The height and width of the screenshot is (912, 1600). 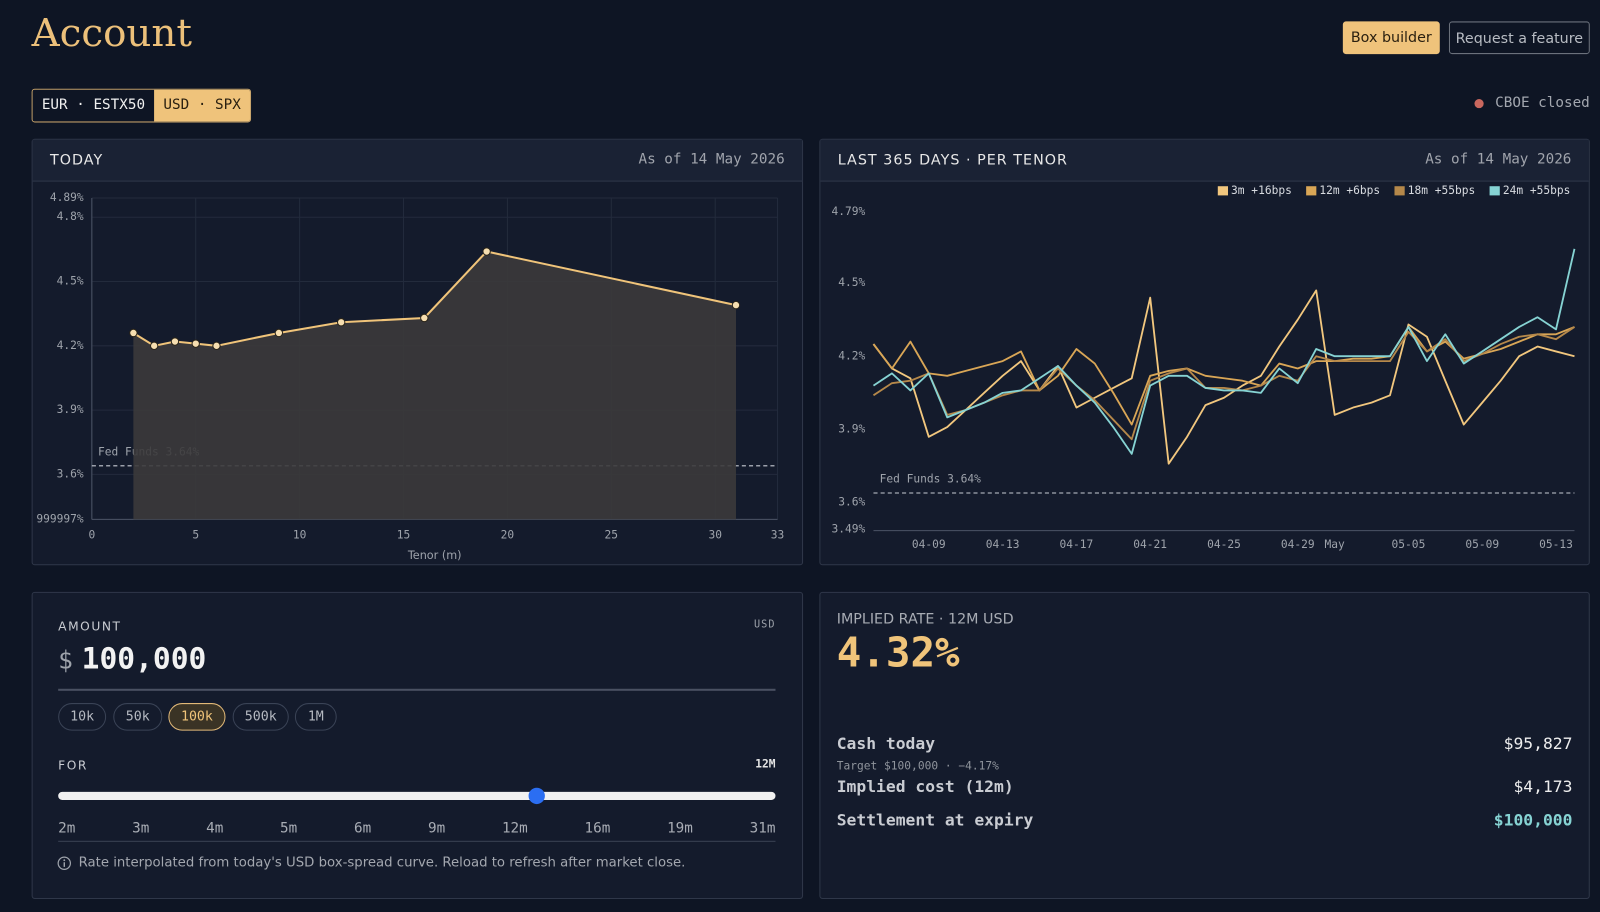 What do you see at coordinates (111, 33) in the screenshot?
I see `page-title: Account` at bounding box center [111, 33].